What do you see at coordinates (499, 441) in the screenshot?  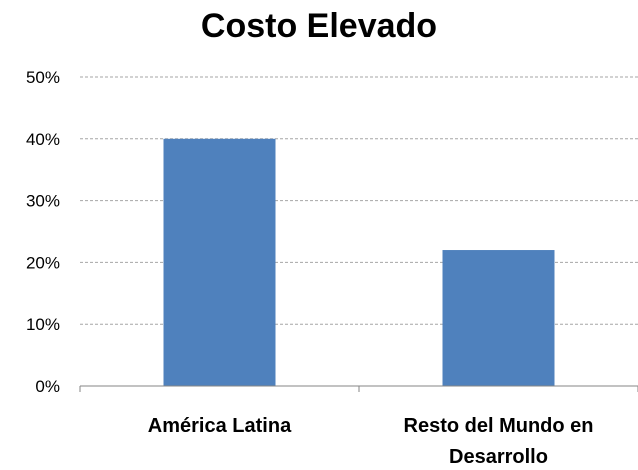 I see `category-label: Resto del Mundo en Desarrollo` at bounding box center [499, 441].